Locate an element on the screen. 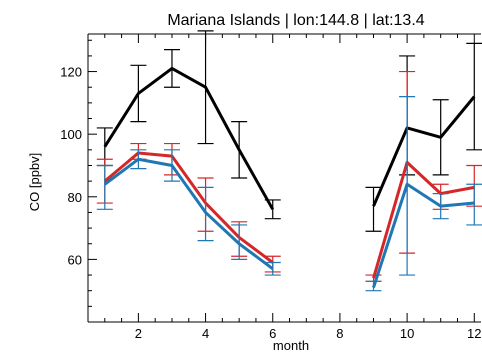  x-tick-label: 10 is located at coordinates (407, 333).